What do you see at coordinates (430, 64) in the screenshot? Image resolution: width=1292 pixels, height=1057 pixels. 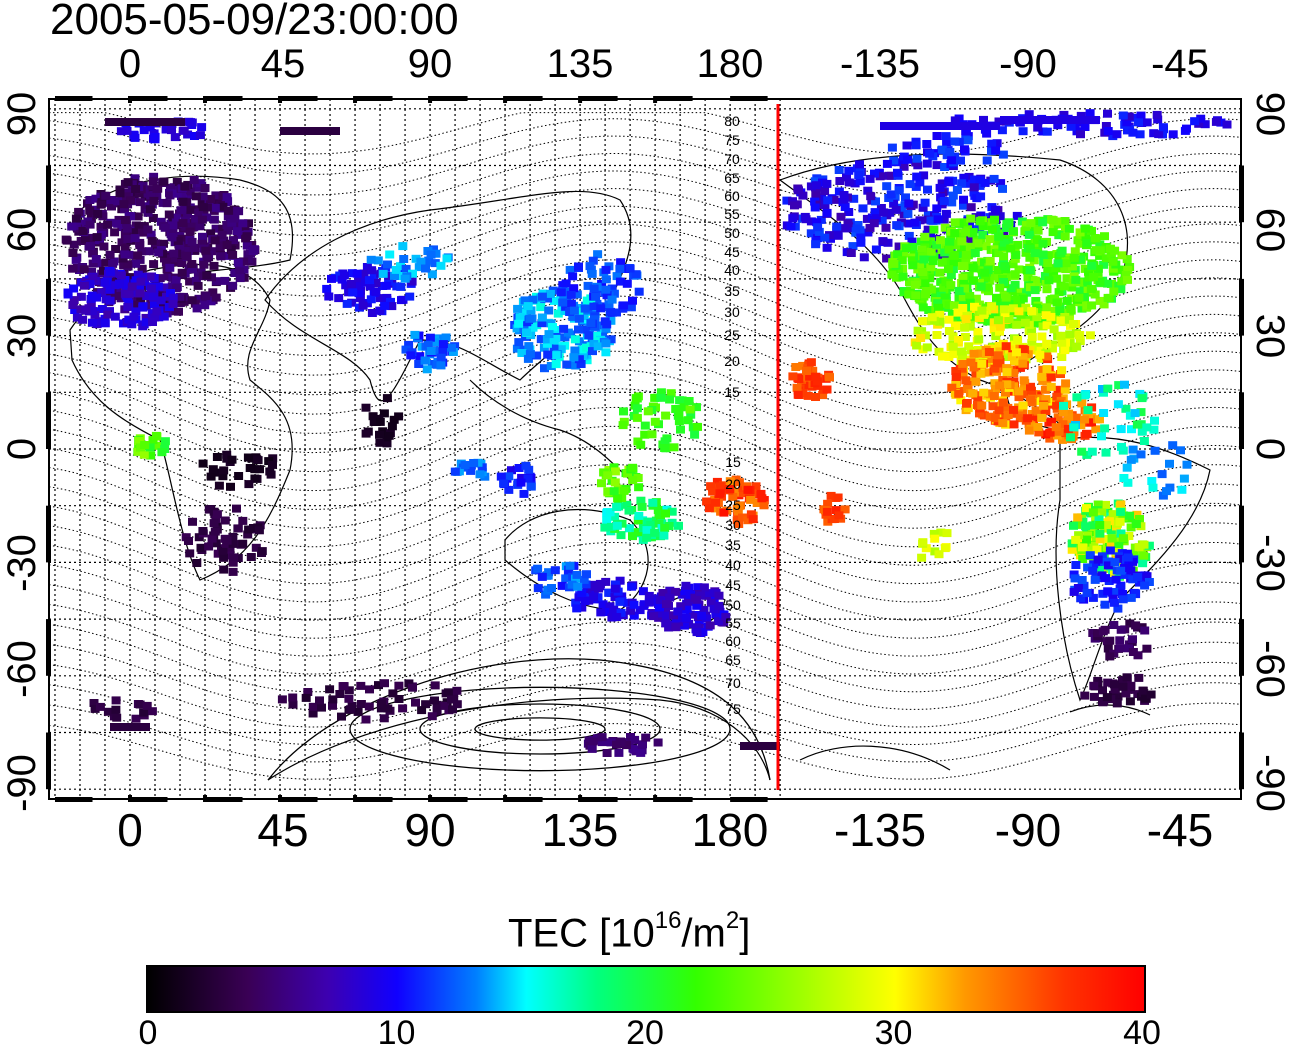 I see `lon-tick-top: 90` at bounding box center [430, 64].